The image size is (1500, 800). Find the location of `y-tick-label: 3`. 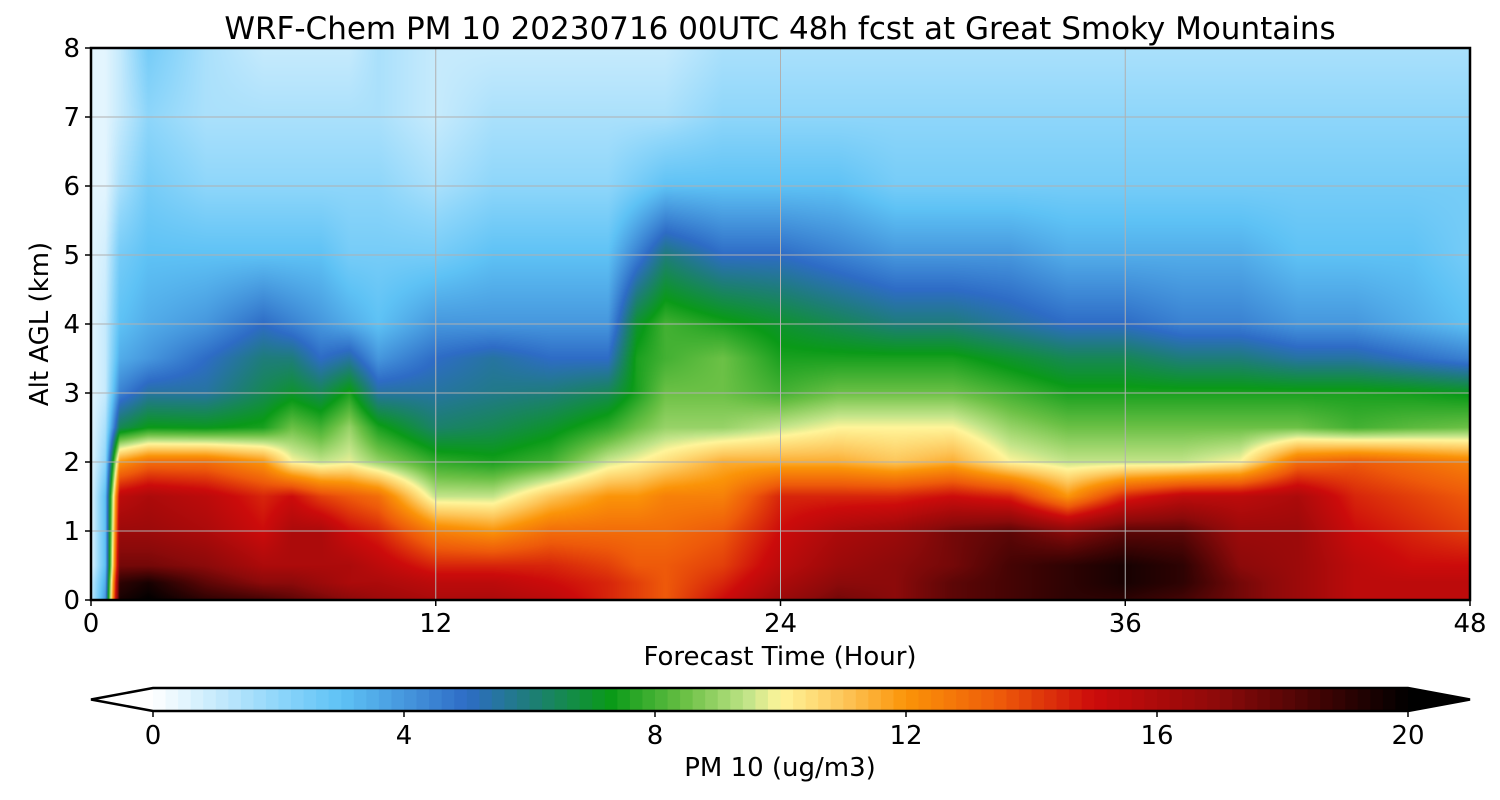

y-tick-label: 3 is located at coordinates (71, 394).